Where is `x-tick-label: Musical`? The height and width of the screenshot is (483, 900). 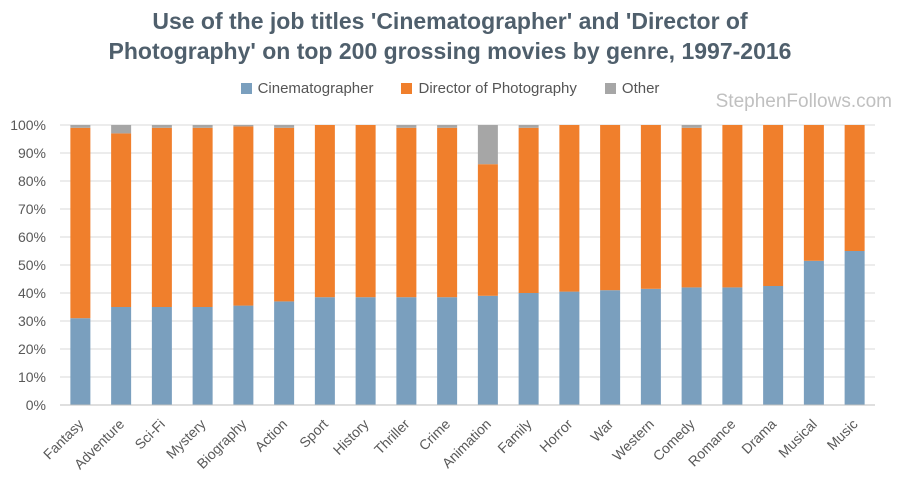 x-tick-label: Musical is located at coordinates (797, 438).